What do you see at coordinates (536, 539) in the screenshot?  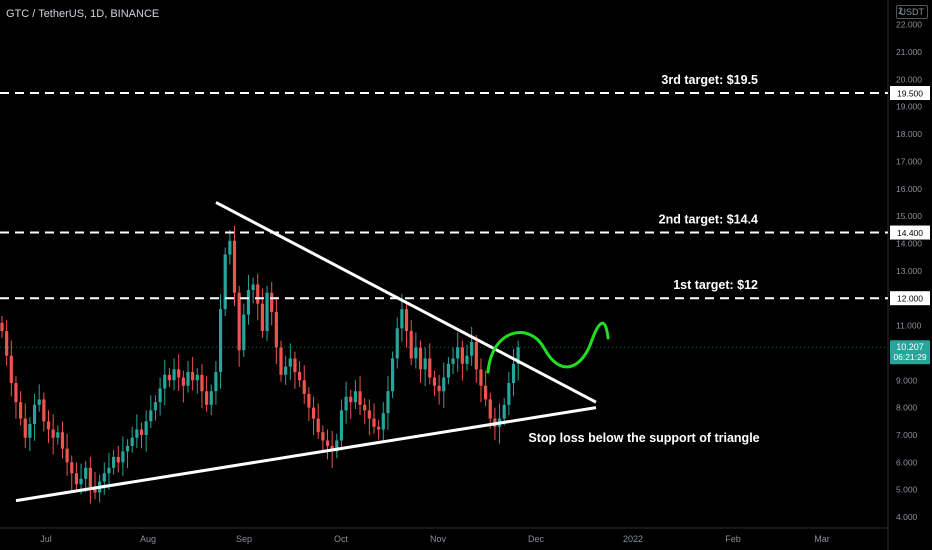 I see `time-tick-label: Dec` at bounding box center [536, 539].